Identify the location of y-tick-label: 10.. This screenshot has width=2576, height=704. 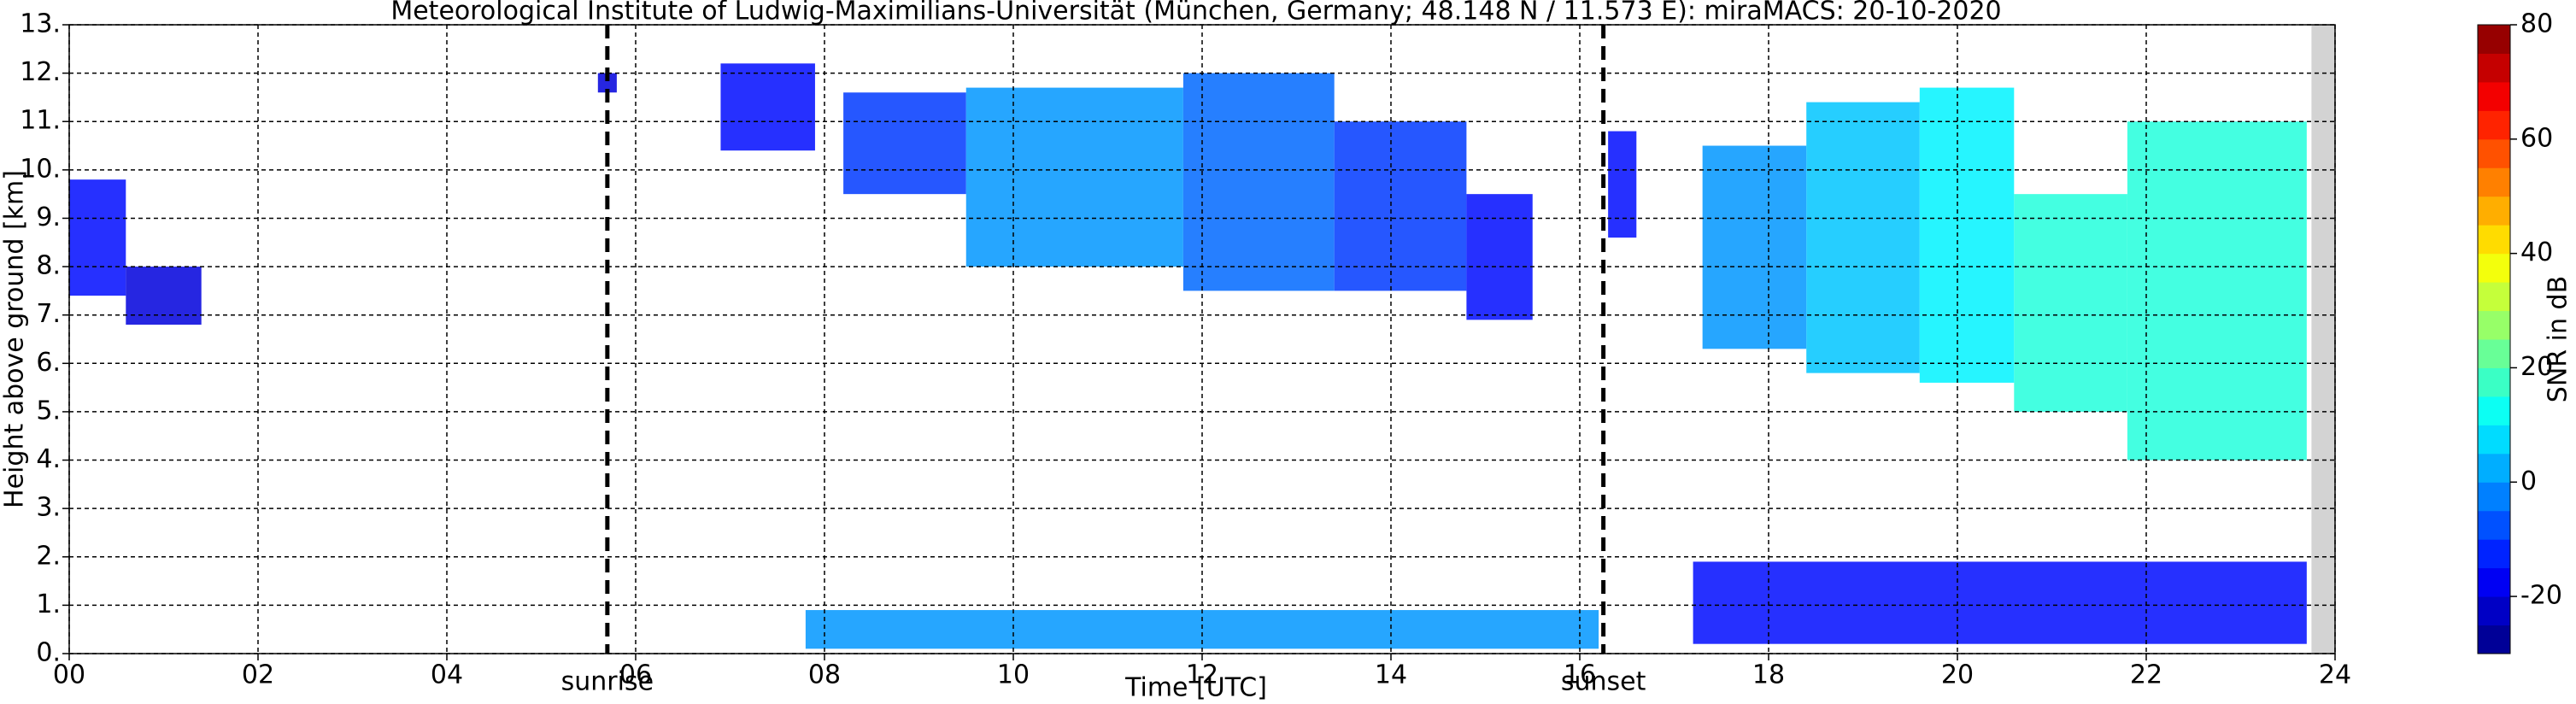
(40, 169).